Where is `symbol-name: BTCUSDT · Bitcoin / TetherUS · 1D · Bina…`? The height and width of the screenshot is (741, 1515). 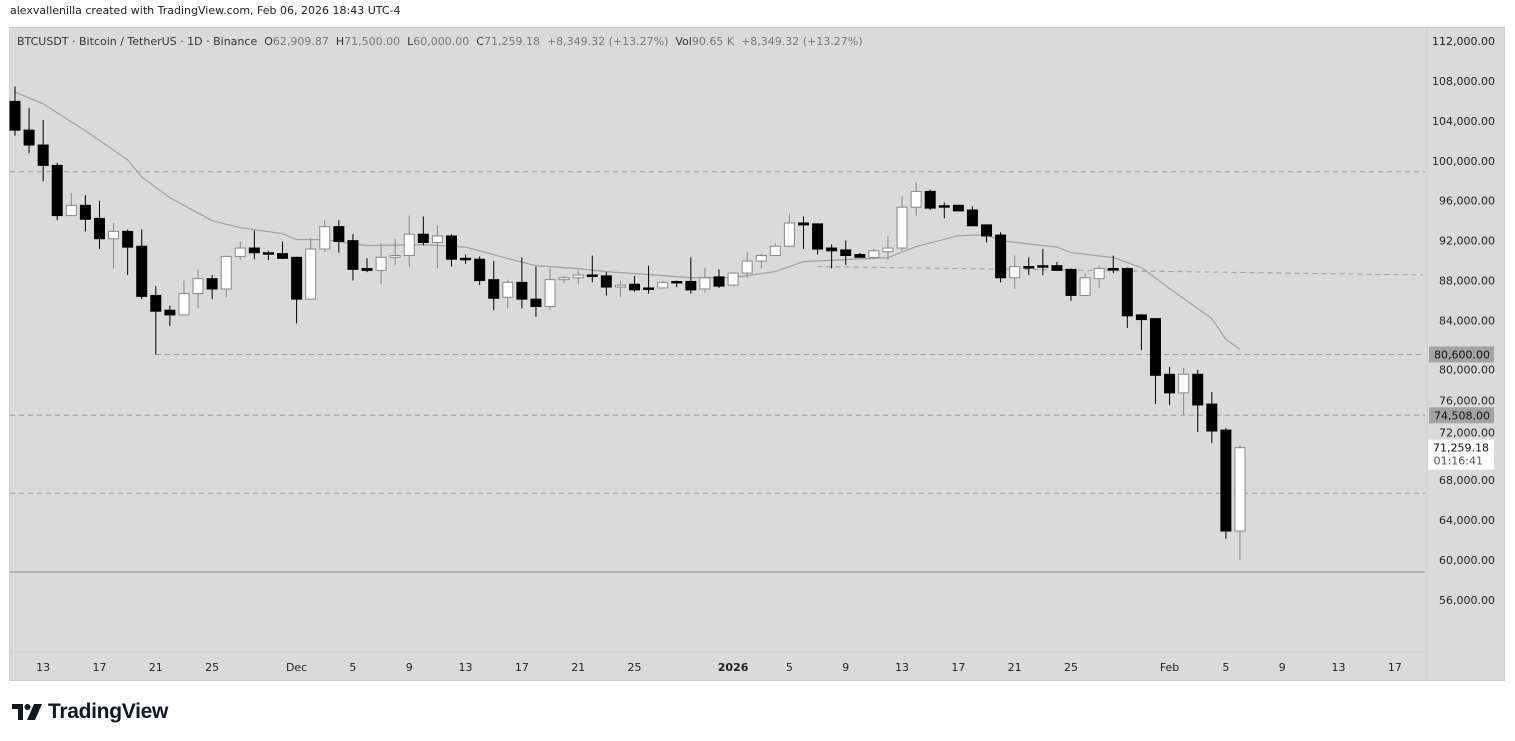
symbol-name: BTCUSDT · Bitcoin / TetherUS · 1D · Bina… is located at coordinates (137, 41).